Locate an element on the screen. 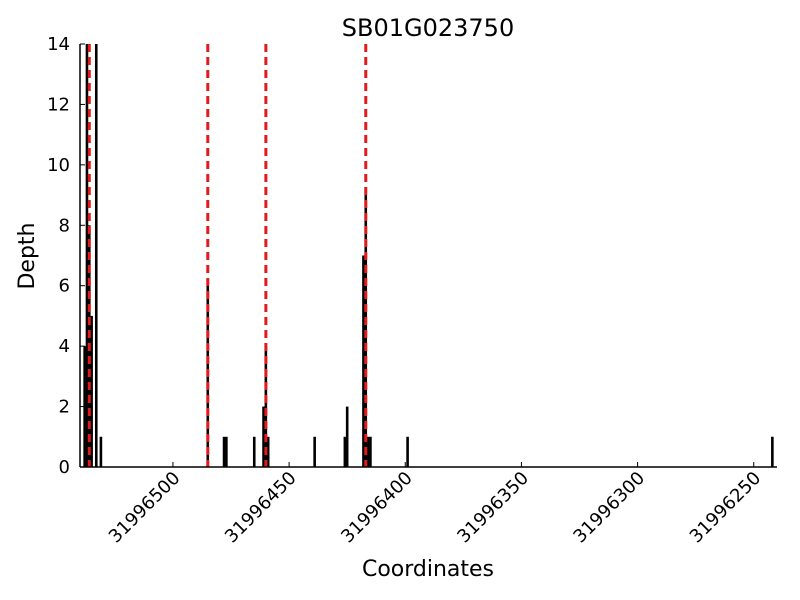 This screenshot has height=600, width=800. x-tick-label: 31996350 is located at coordinates (493, 508).